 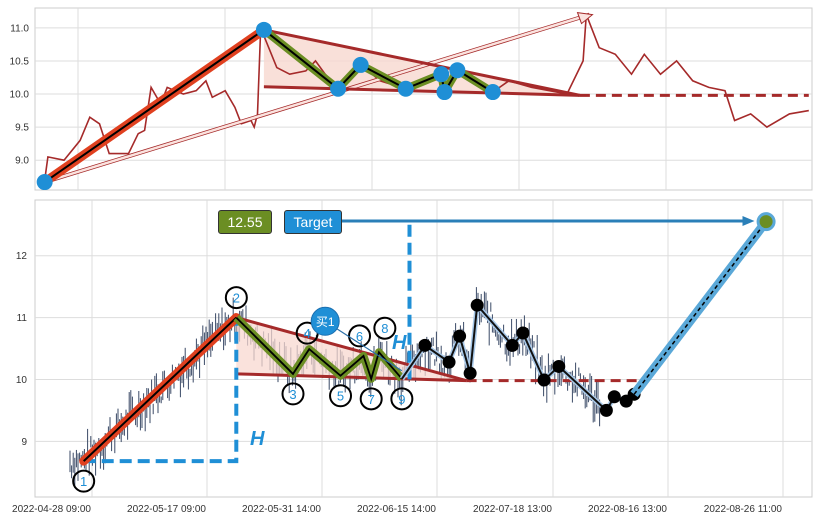 I want to click on bottom-y-tick-label: 12, so click(x=22, y=256).